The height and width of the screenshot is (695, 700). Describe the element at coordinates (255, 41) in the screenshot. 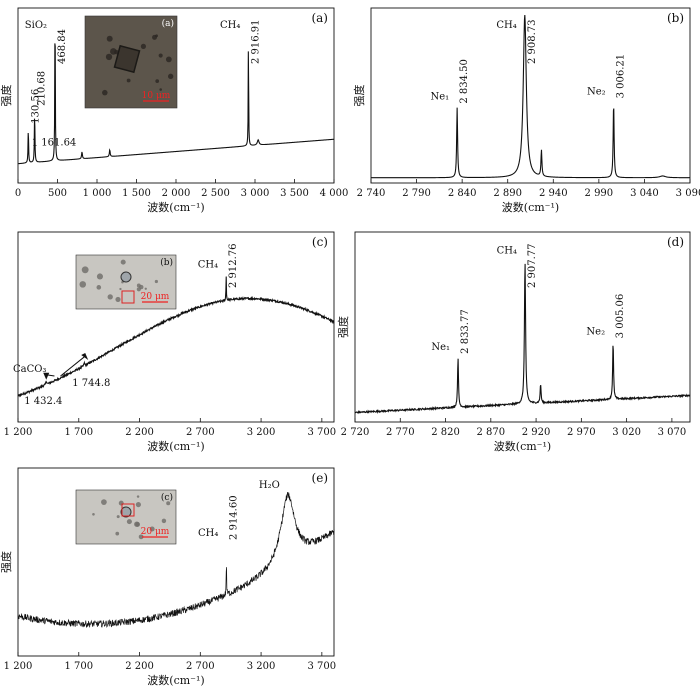

I see `peak-value-label: 2 916.91` at that location.